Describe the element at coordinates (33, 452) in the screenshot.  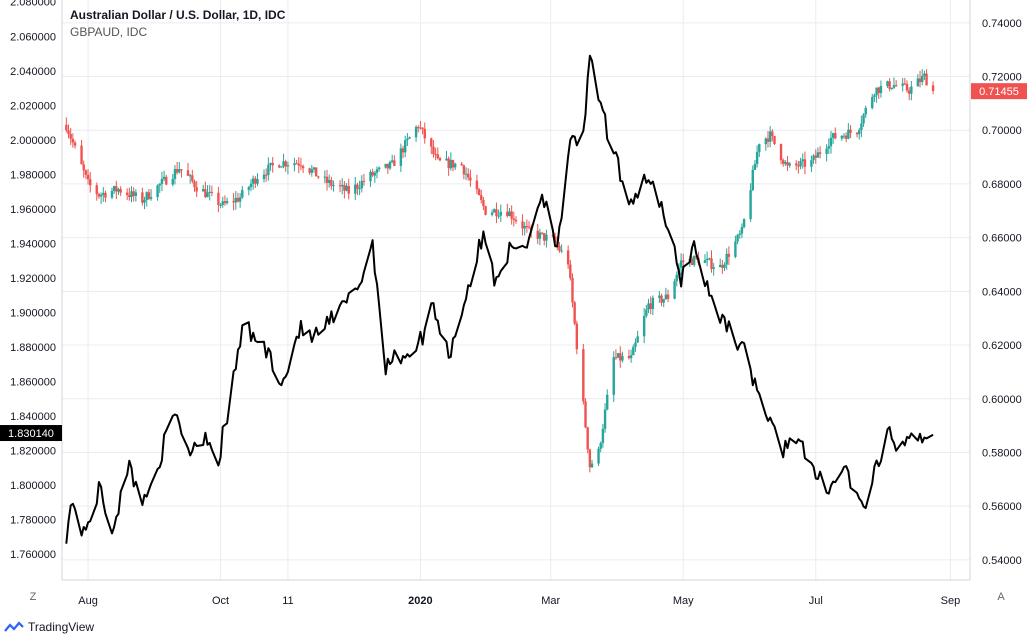
I see `left-tick-label: 1.820000` at that location.